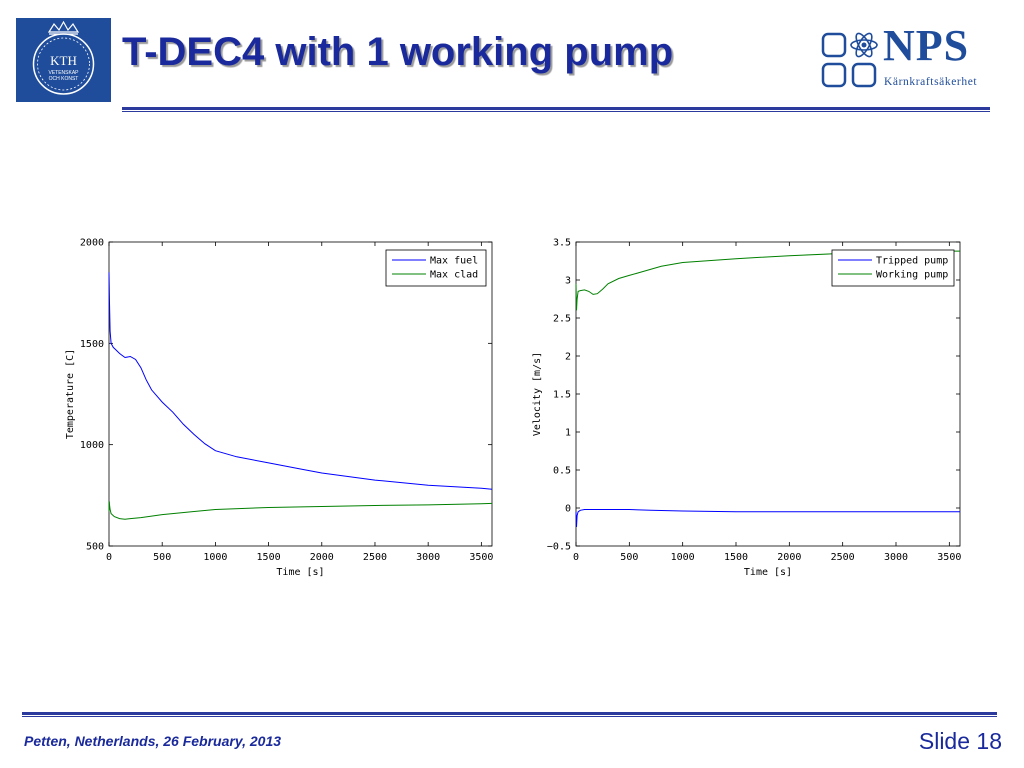  I want to click on legend-label-0: Tripped pump, so click(912, 261).